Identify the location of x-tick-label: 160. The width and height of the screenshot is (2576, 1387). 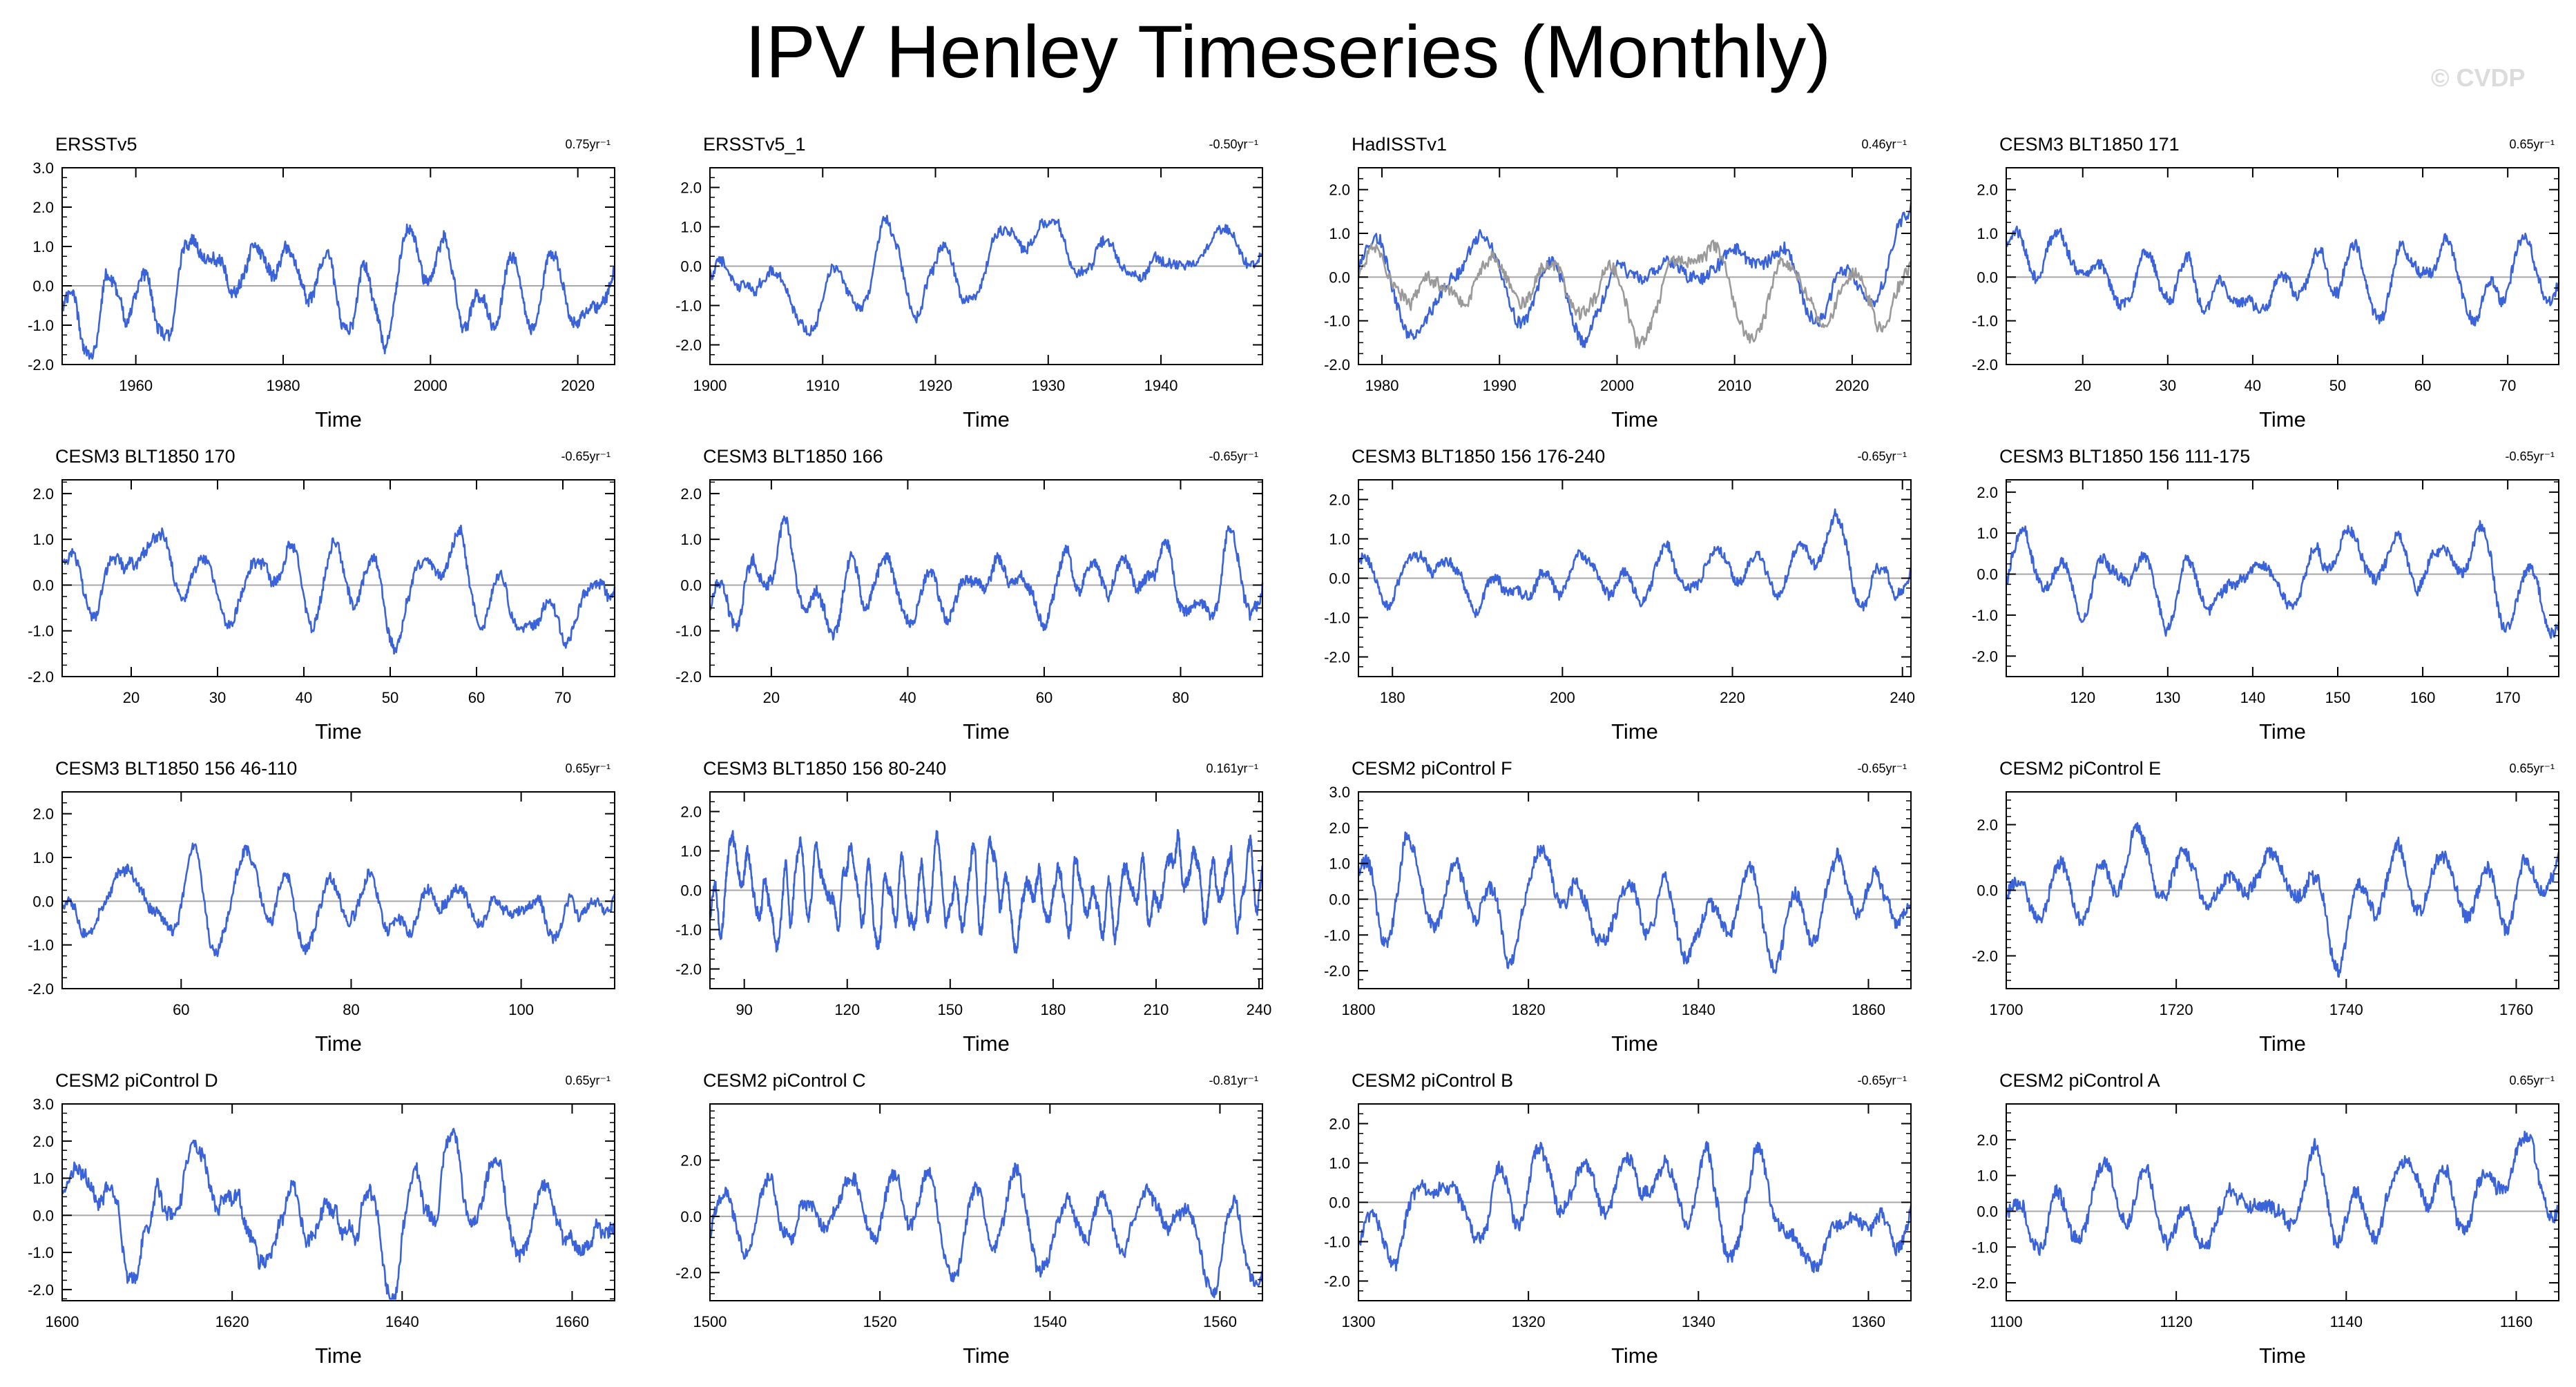
(2423, 697).